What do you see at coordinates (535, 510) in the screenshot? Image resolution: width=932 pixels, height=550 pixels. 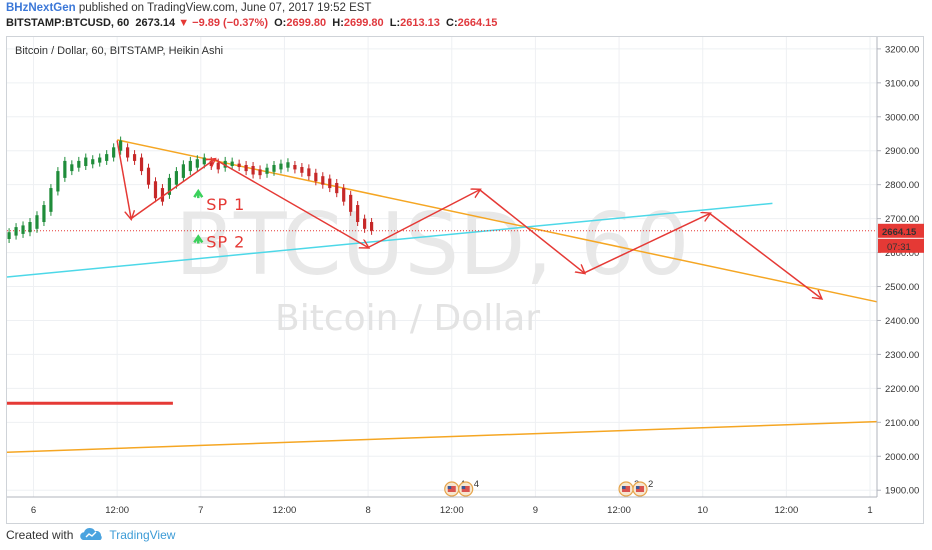 I see `x-tick-label: 9` at bounding box center [535, 510].